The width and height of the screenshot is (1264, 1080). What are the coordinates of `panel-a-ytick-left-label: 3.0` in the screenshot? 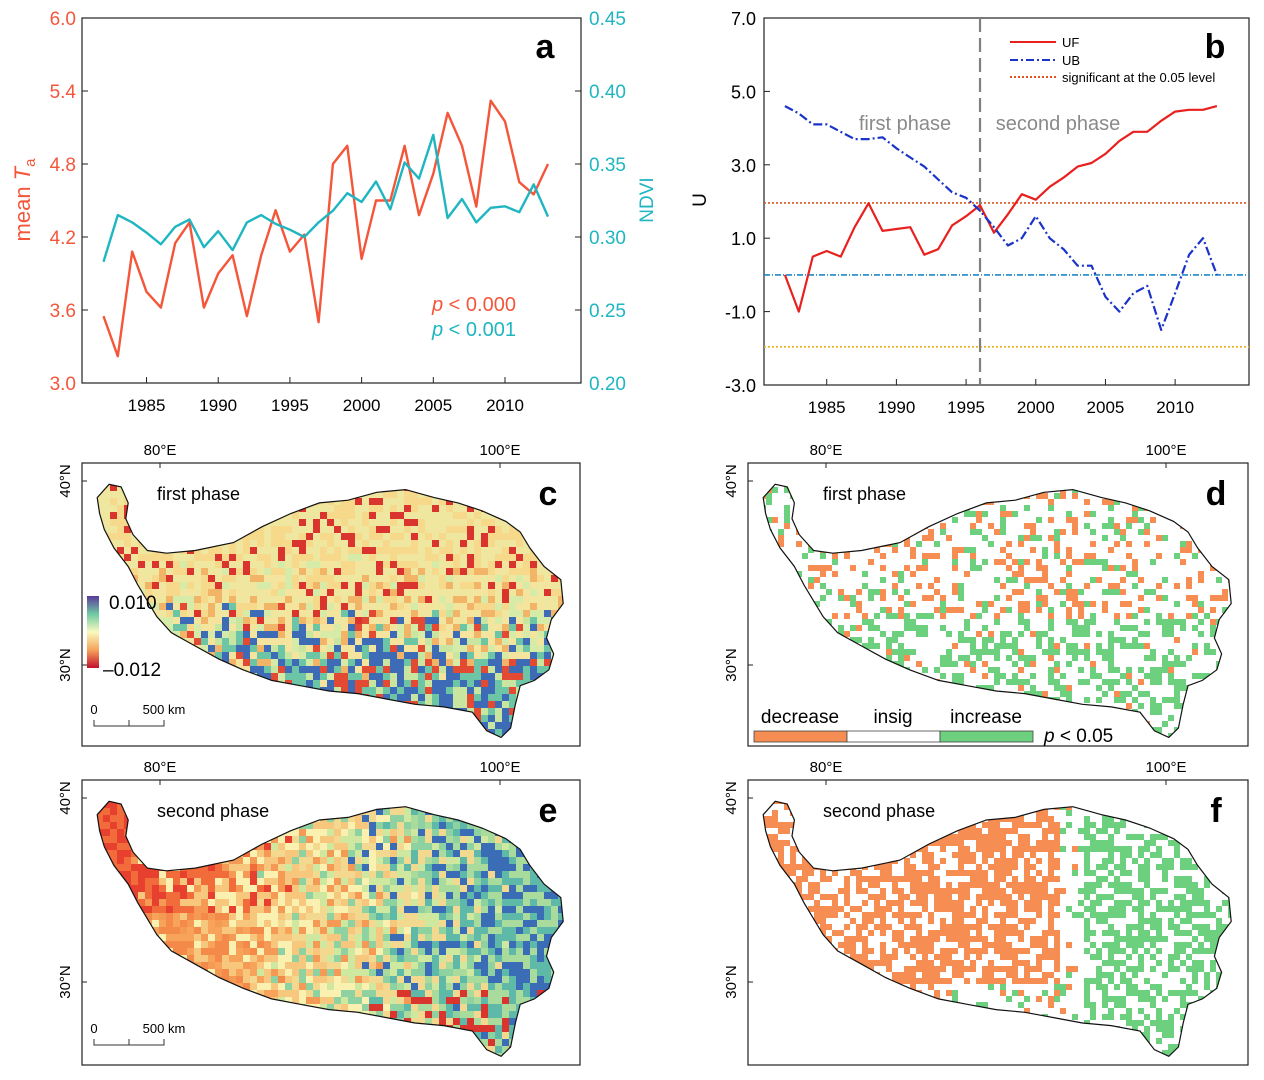 It's located at (63, 384).